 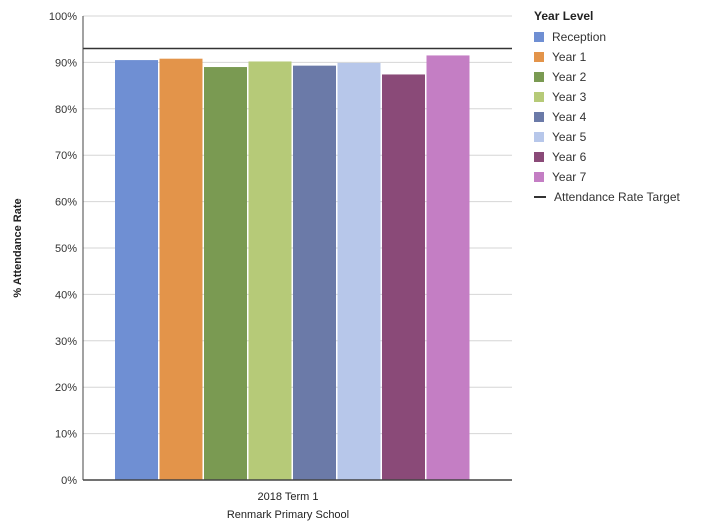 What do you see at coordinates (66, 249) in the screenshot?
I see `y-tick-label: 50%` at bounding box center [66, 249].